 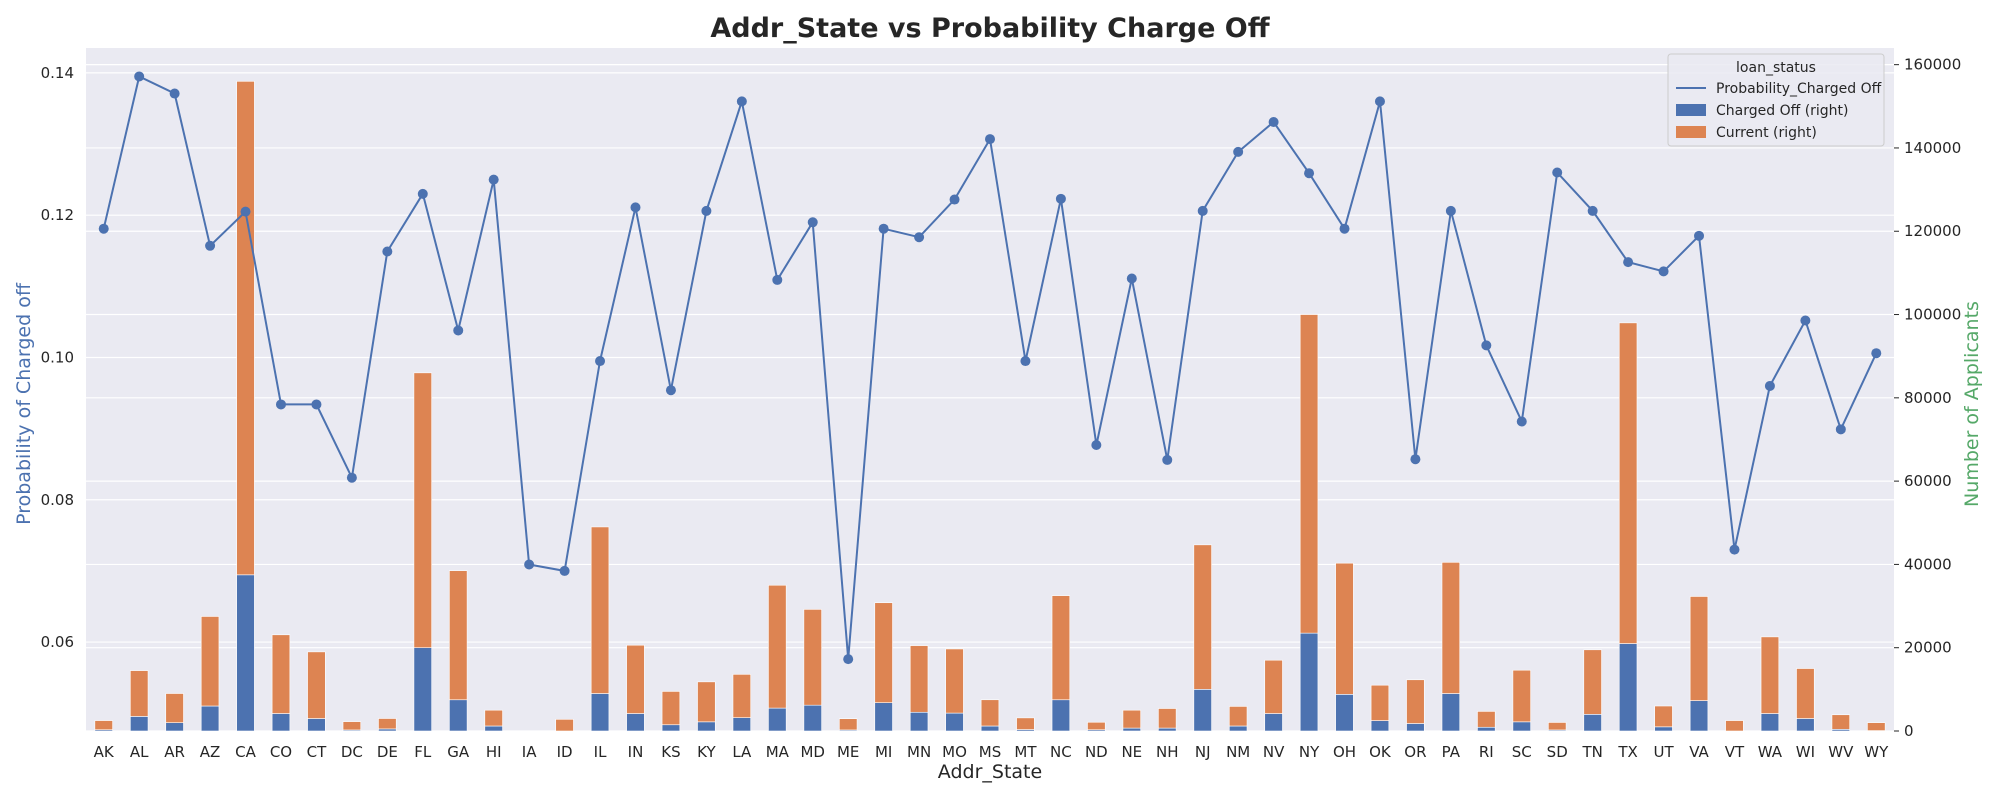 What do you see at coordinates (1486, 729) in the screenshot?
I see `bar-charged-off-RI` at bounding box center [1486, 729].